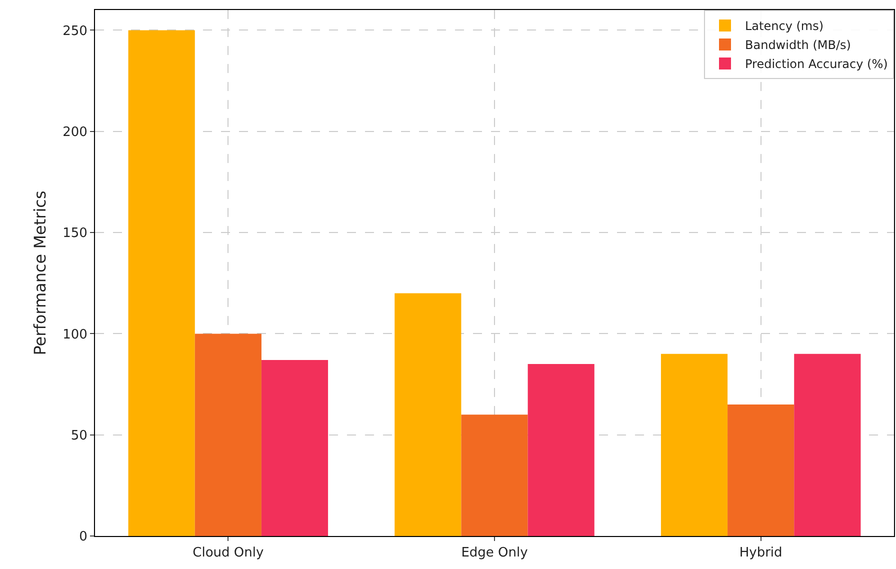 The height and width of the screenshot is (569, 896). Describe the element at coordinates (494, 553) in the screenshot. I see `x-tick-label: Edge Only` at that location.